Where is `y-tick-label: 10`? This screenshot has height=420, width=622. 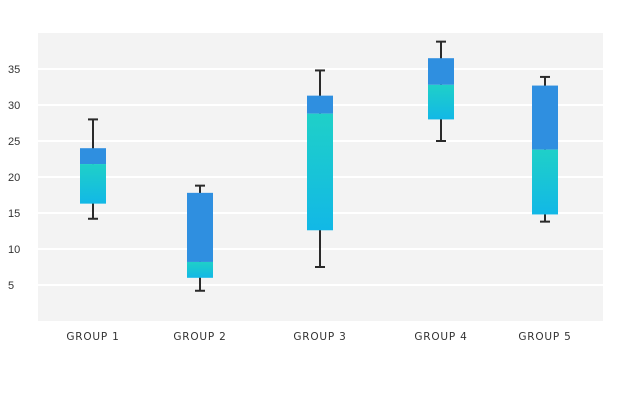
y-tick-label: 10 is located at coordinates (14, 250).